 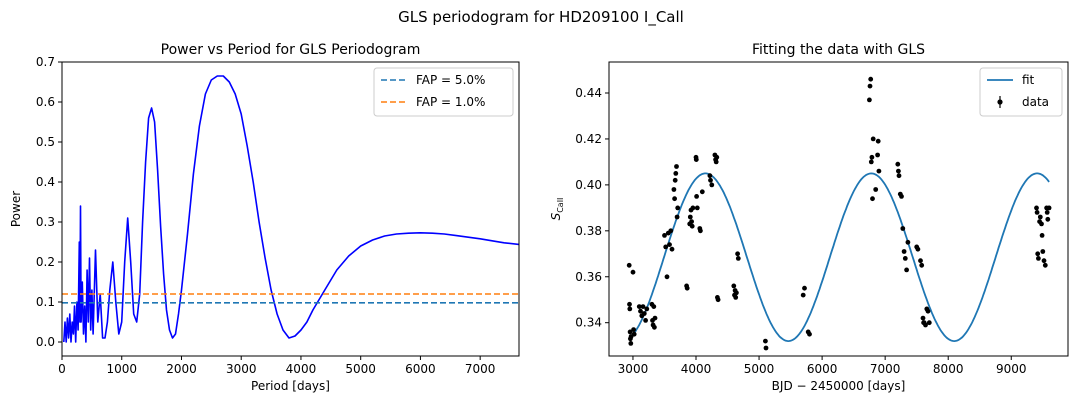 I want to click on x-axis-label: BJD − 2450000 [days], so click(x=839, y=386).